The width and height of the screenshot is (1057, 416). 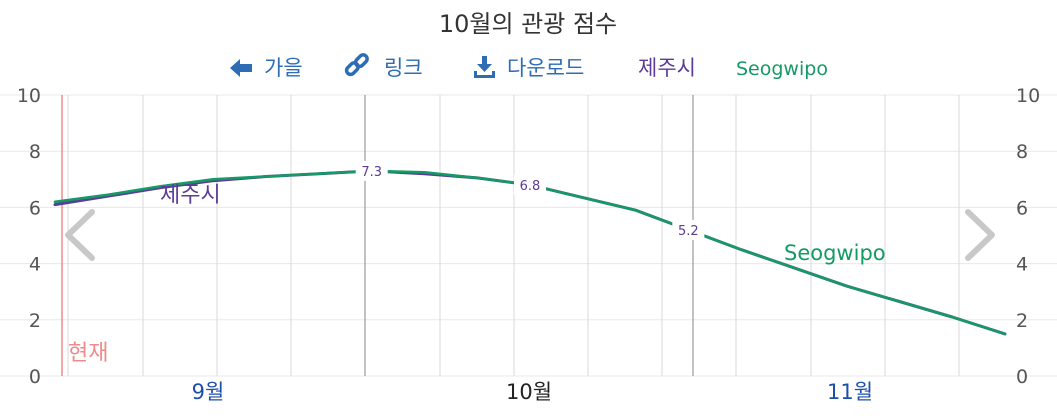 I want to click on y-tick-label-left: 0, so click(x=35, y=377).